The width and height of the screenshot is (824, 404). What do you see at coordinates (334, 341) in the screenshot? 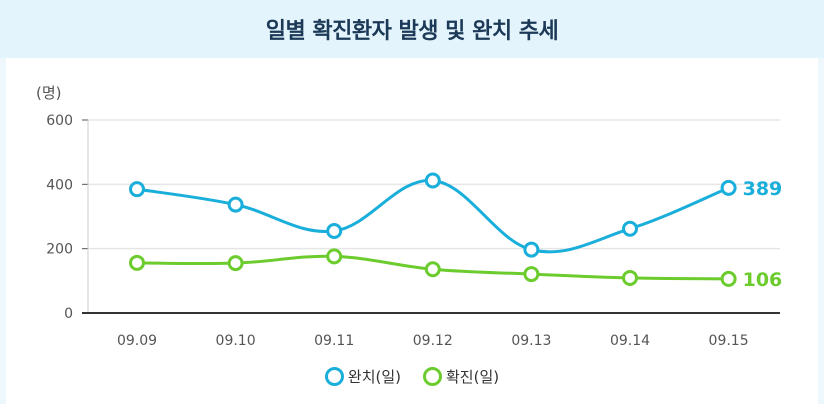
I see `x-tick-label-09.11: 09.11` at bounding box center [334, 341].